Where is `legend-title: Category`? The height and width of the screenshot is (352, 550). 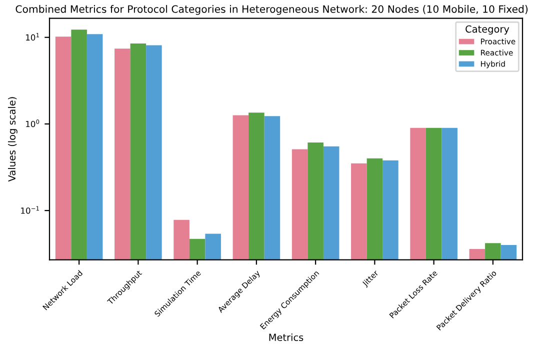
legend-title: Category is located at coordinates (488, 30).